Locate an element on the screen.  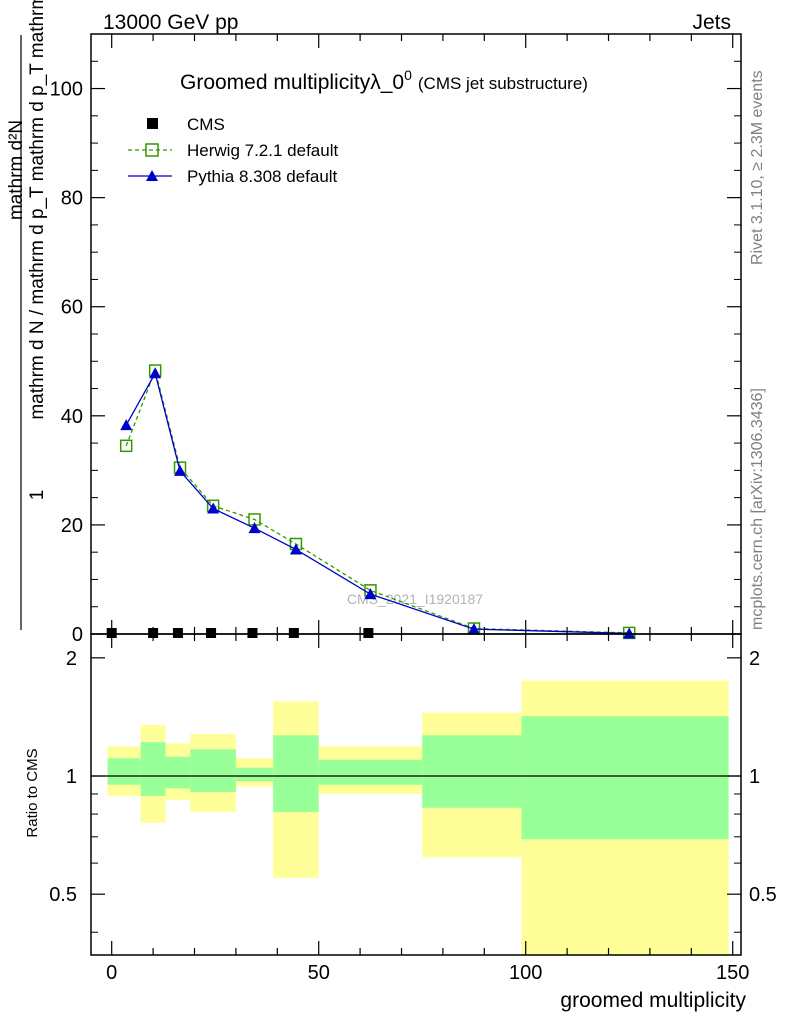
header-energy-label: 13000 GeV pp is located at coordinates (170, 22).